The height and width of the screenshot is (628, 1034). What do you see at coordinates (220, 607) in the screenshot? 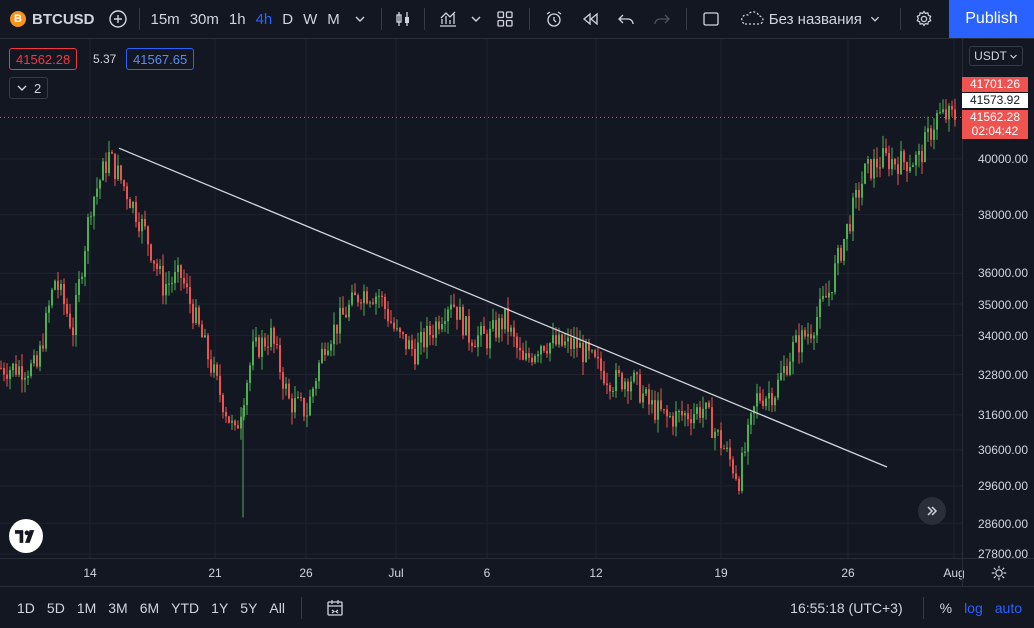
I see `range-1y: 1Y` at bounding box center [220, 607].